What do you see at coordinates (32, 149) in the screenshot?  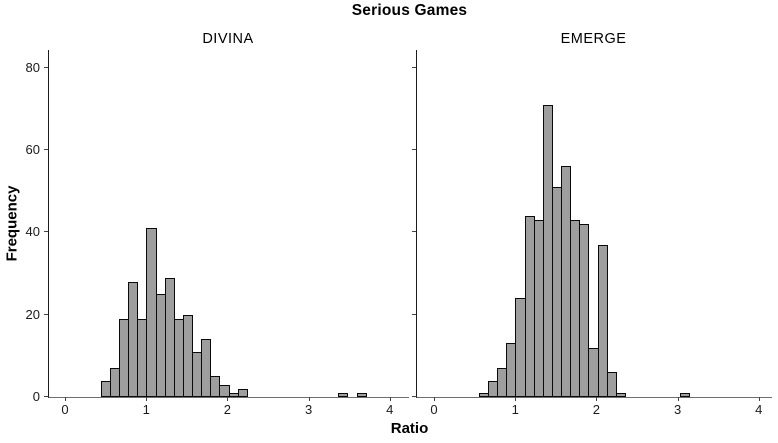 I see `y-axis-tick-label: 60` at bounding box center [32, 149].